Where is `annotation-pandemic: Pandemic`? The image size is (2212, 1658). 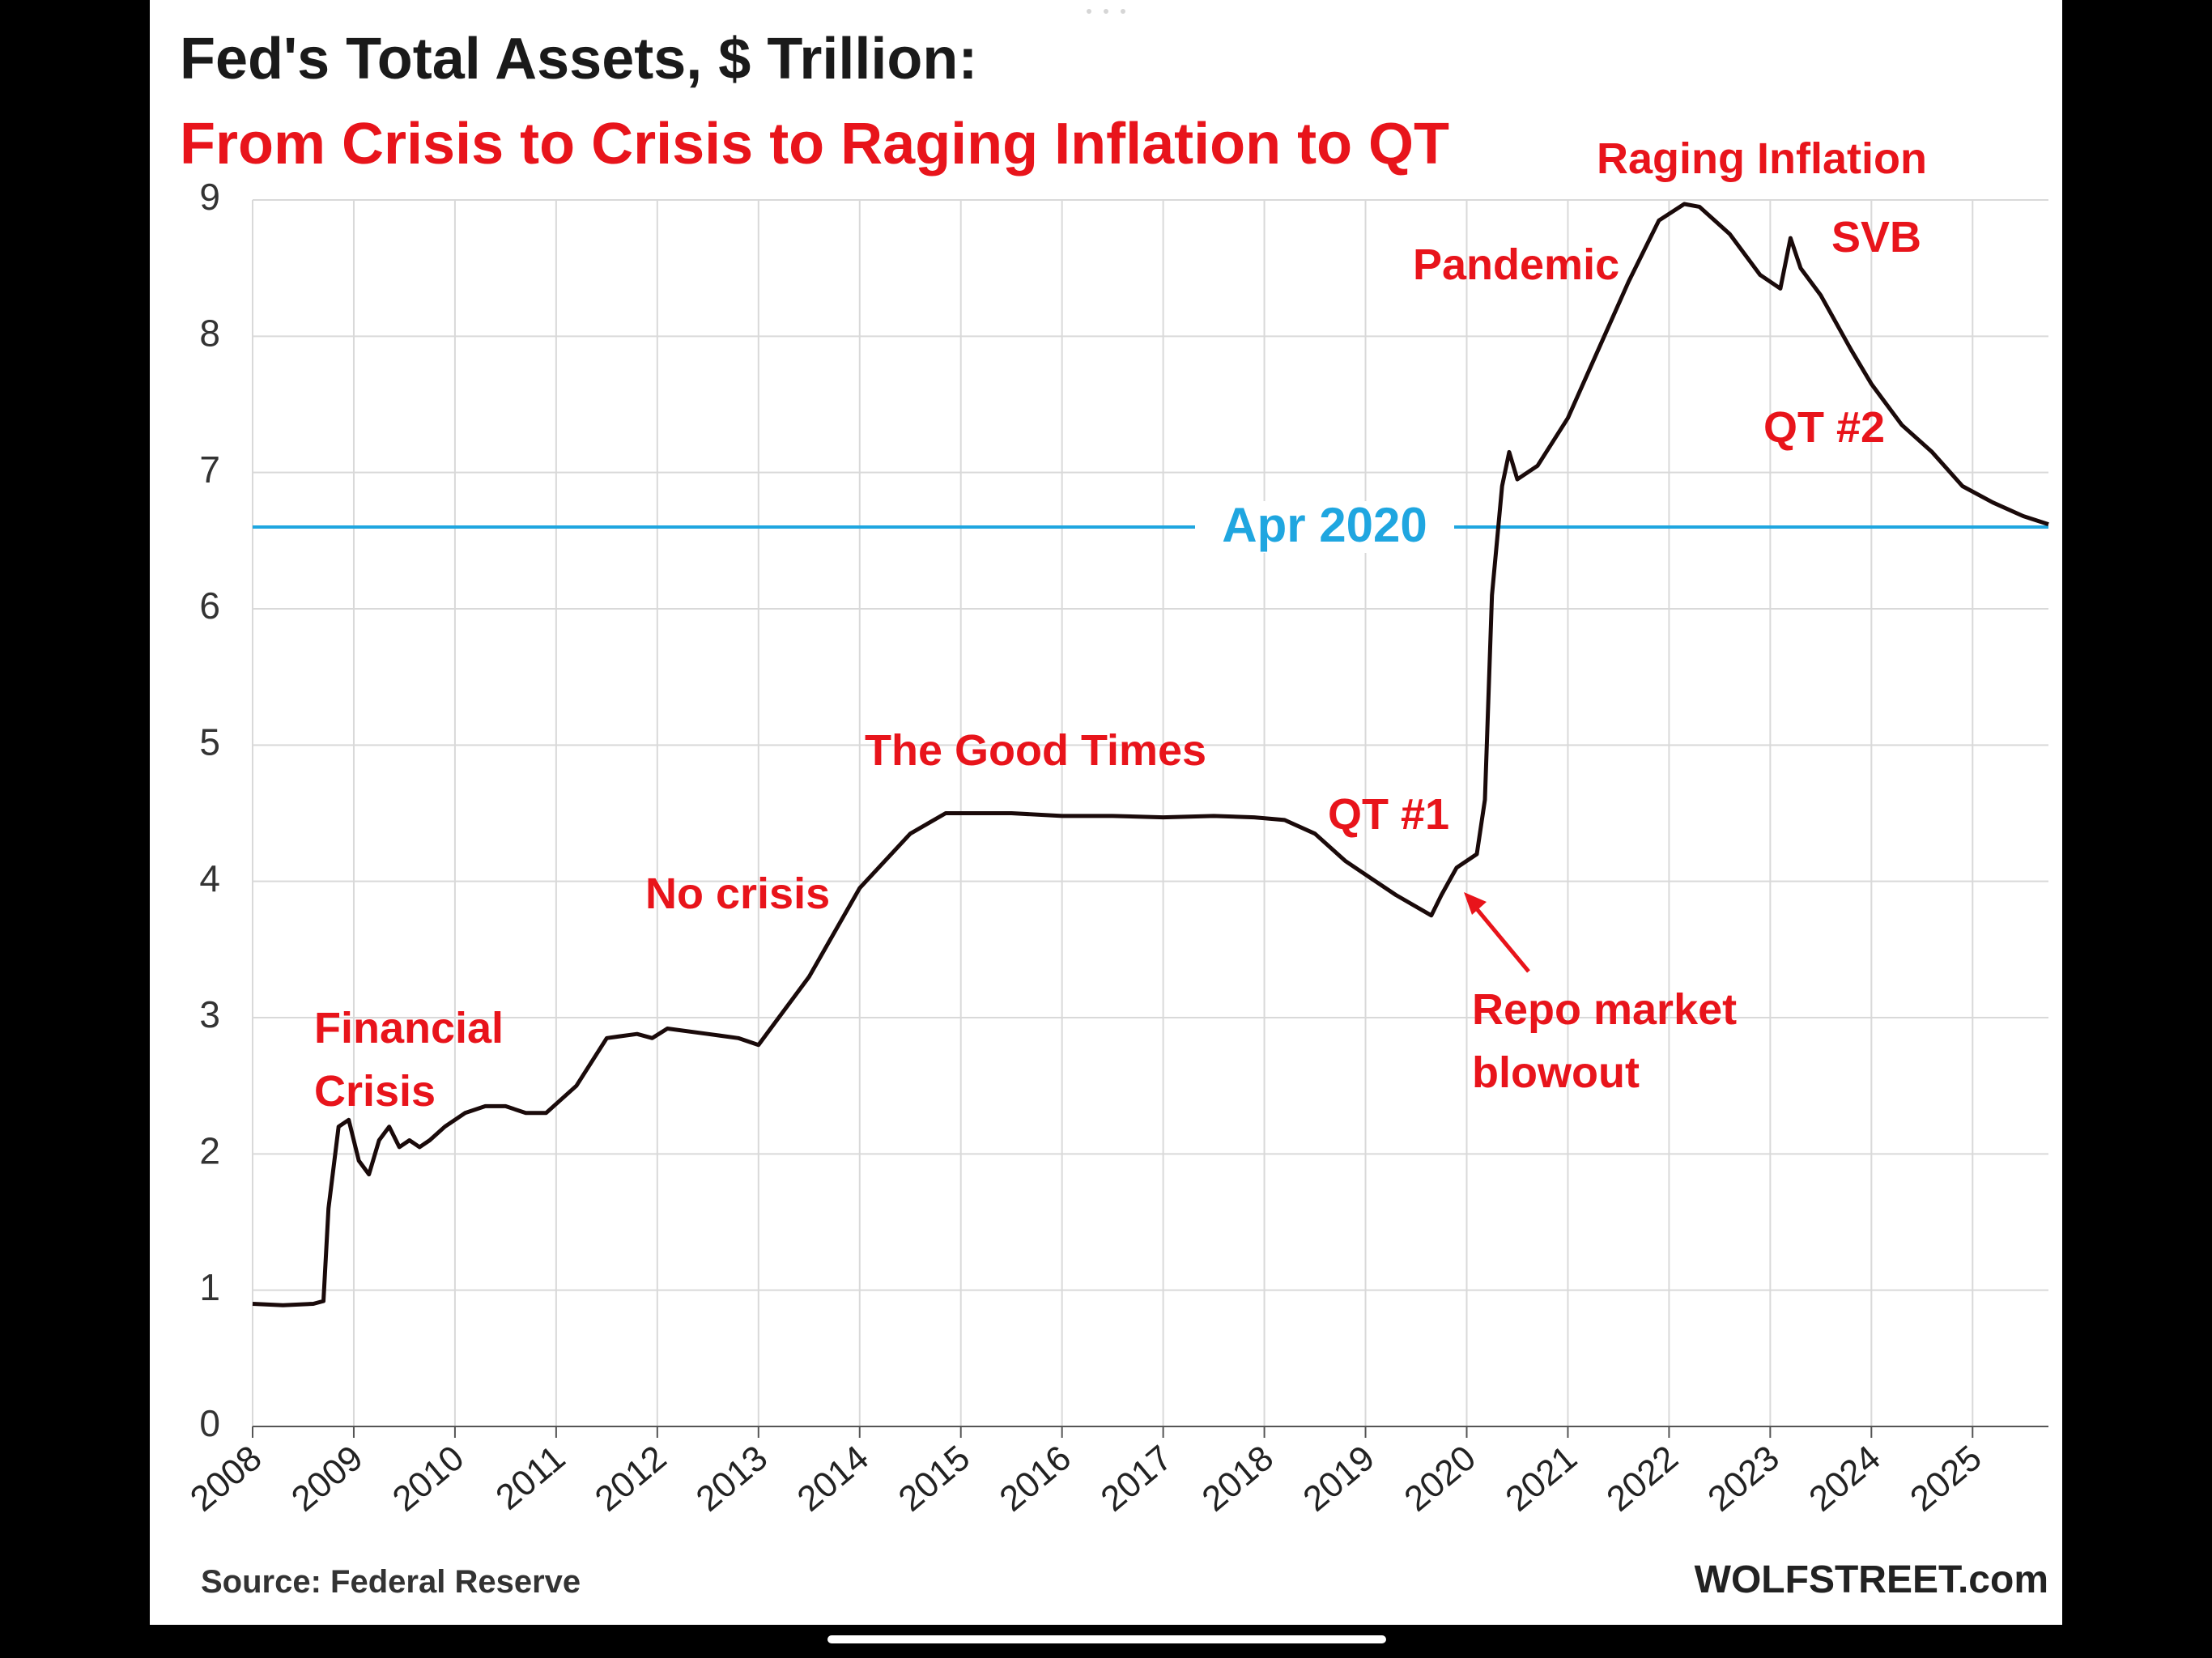
annotation-pandemic: Pandemic is located at coordinates (1516, 264).